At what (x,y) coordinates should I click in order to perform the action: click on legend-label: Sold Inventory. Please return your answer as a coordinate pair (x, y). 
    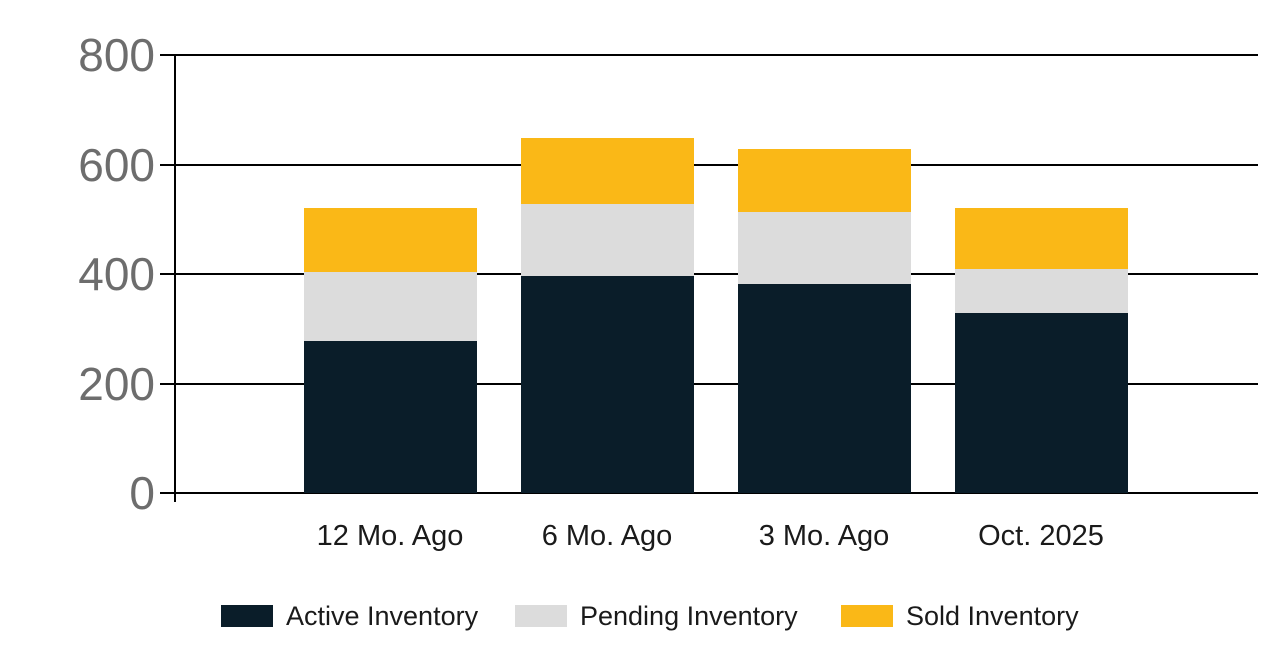
    Looking at the image, I should click on (992, 615).